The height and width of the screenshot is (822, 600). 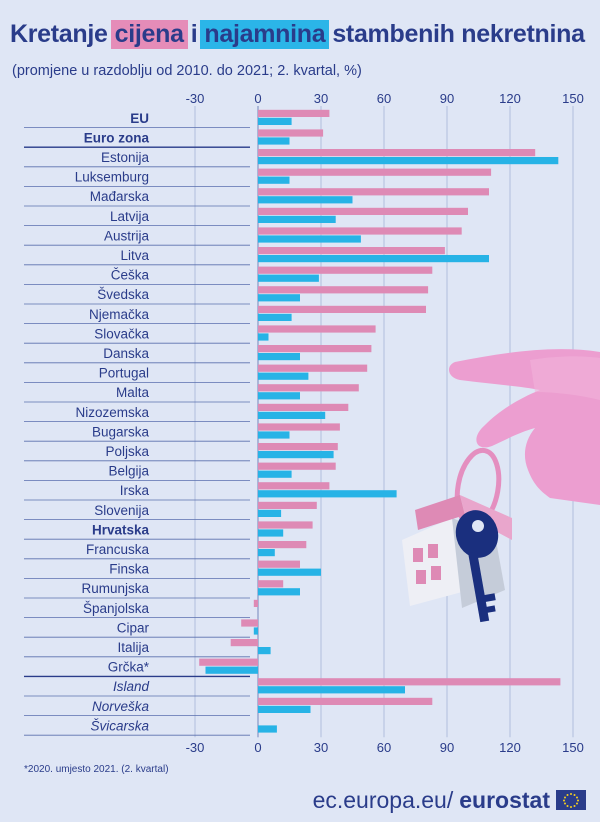 What do you see at coordinates (117, 137) in the screenshot?
I see `category-label: Euro zona` at bounding box center [117, 137].